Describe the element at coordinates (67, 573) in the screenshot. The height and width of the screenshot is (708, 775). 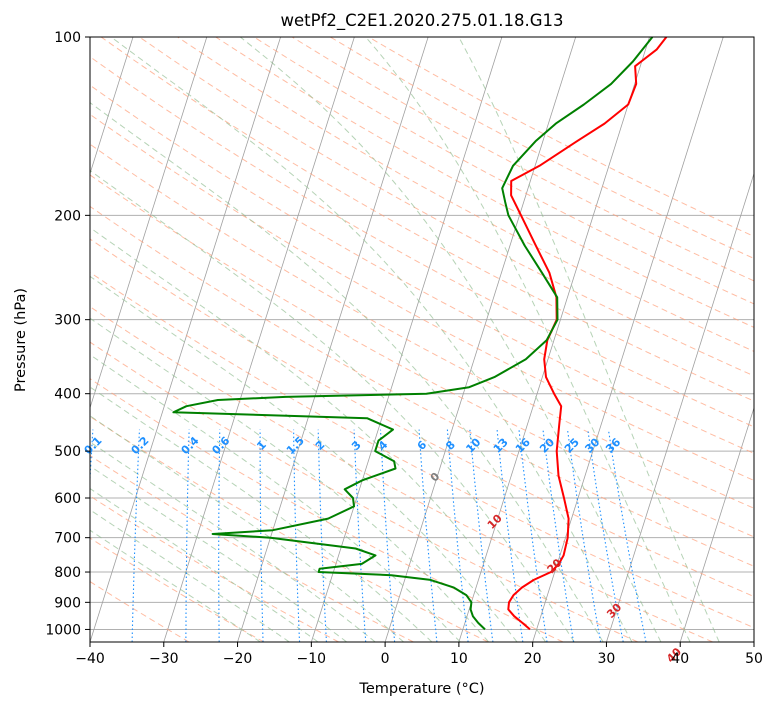
I see `y-tick-label: 800` at that location.